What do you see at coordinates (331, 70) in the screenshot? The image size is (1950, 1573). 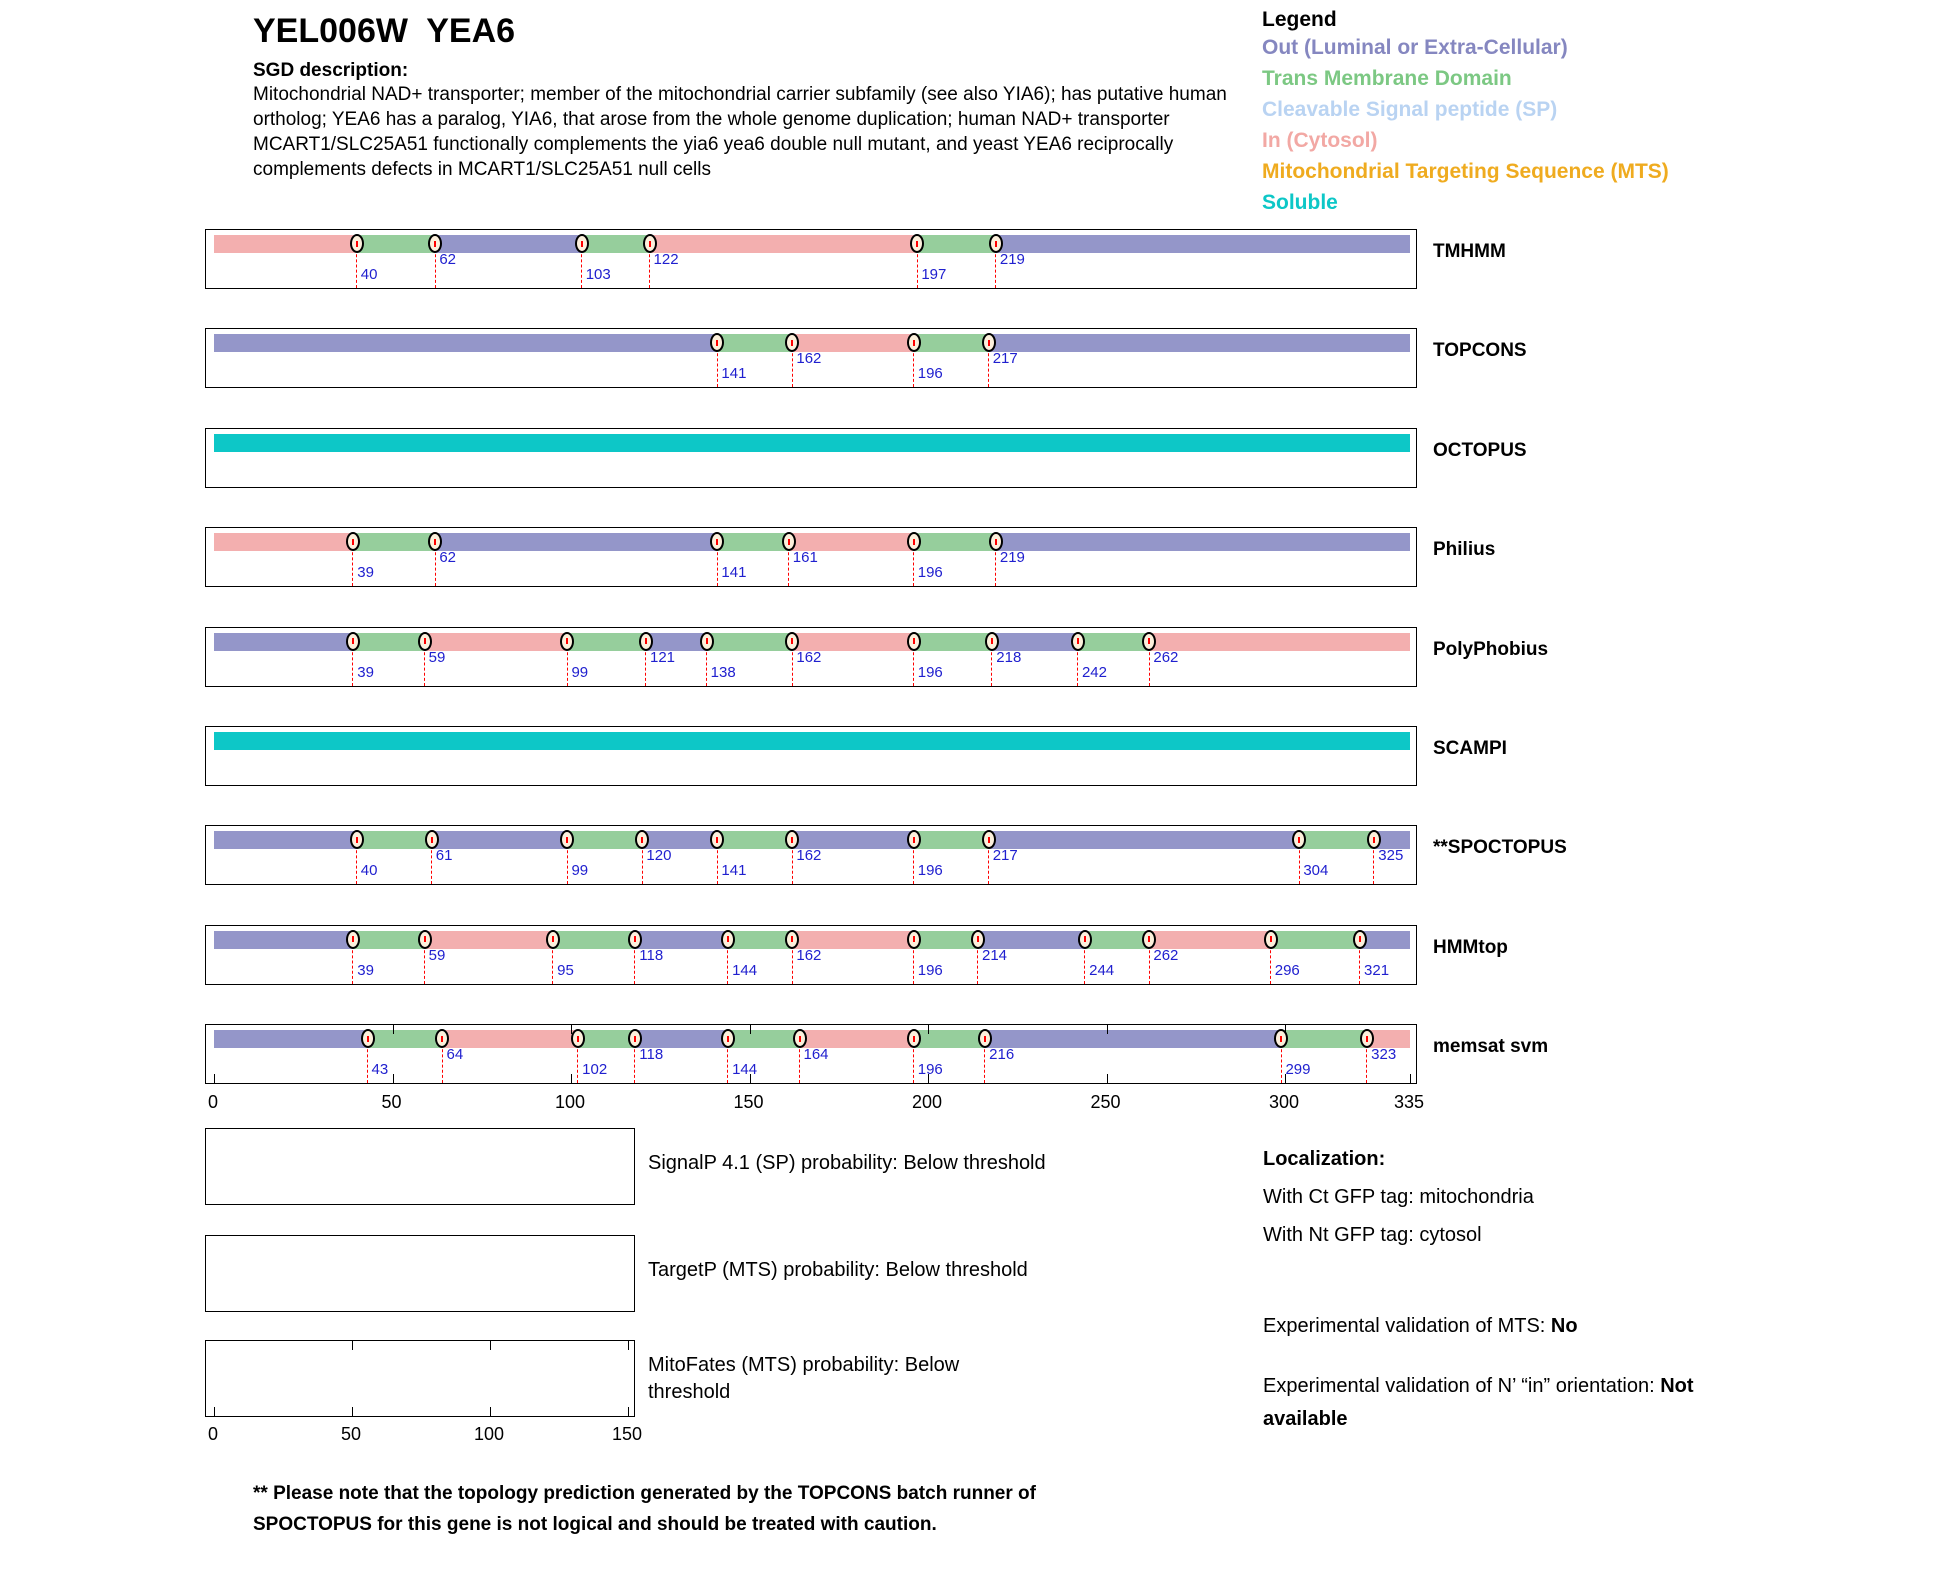 I see `sgd-description-label: SGD description:` at bounding box center [331, 70].